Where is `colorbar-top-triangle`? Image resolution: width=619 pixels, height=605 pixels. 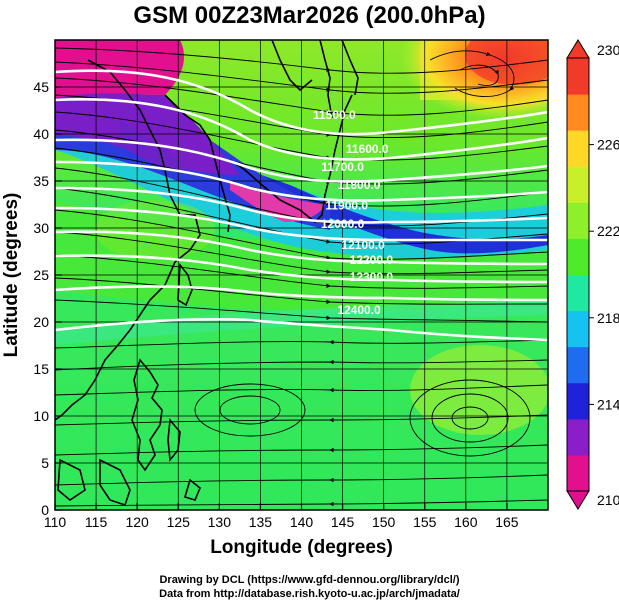 colorbar-top-triangle is located at coordinates (578, 49).